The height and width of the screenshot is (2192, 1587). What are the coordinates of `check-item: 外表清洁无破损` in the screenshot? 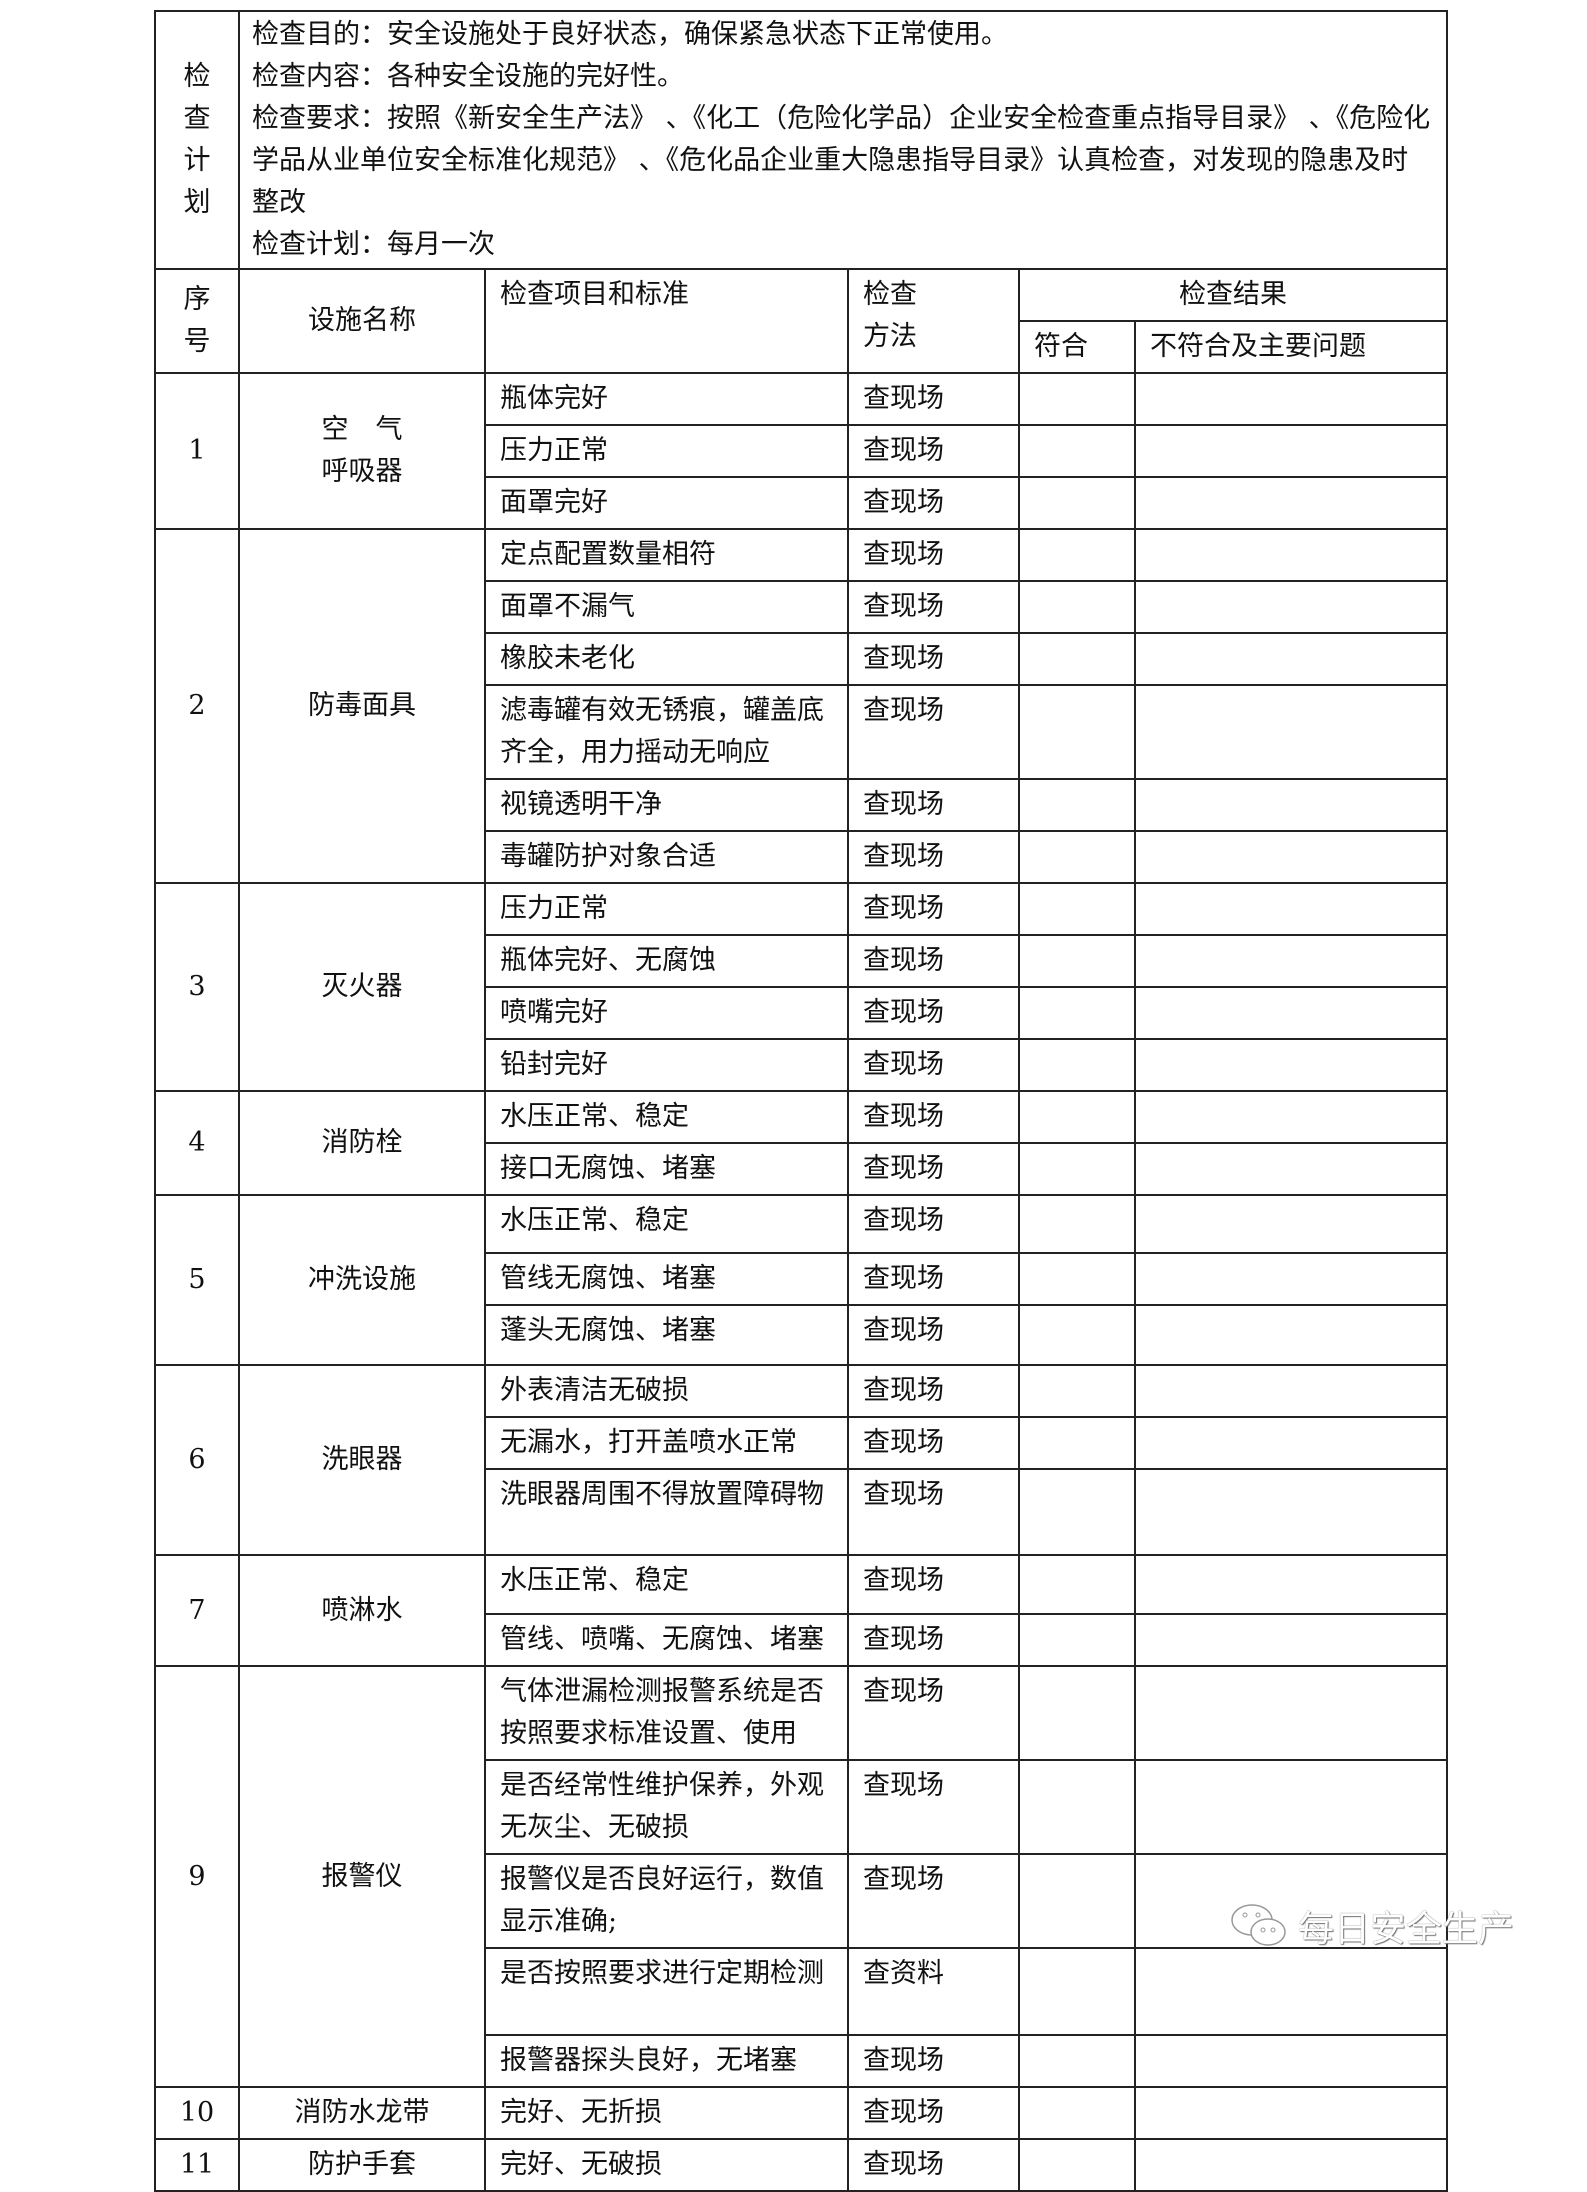 It's located at (666, 1391).